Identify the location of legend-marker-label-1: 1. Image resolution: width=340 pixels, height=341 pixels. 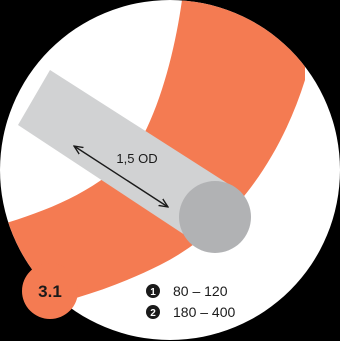
(153, 292).